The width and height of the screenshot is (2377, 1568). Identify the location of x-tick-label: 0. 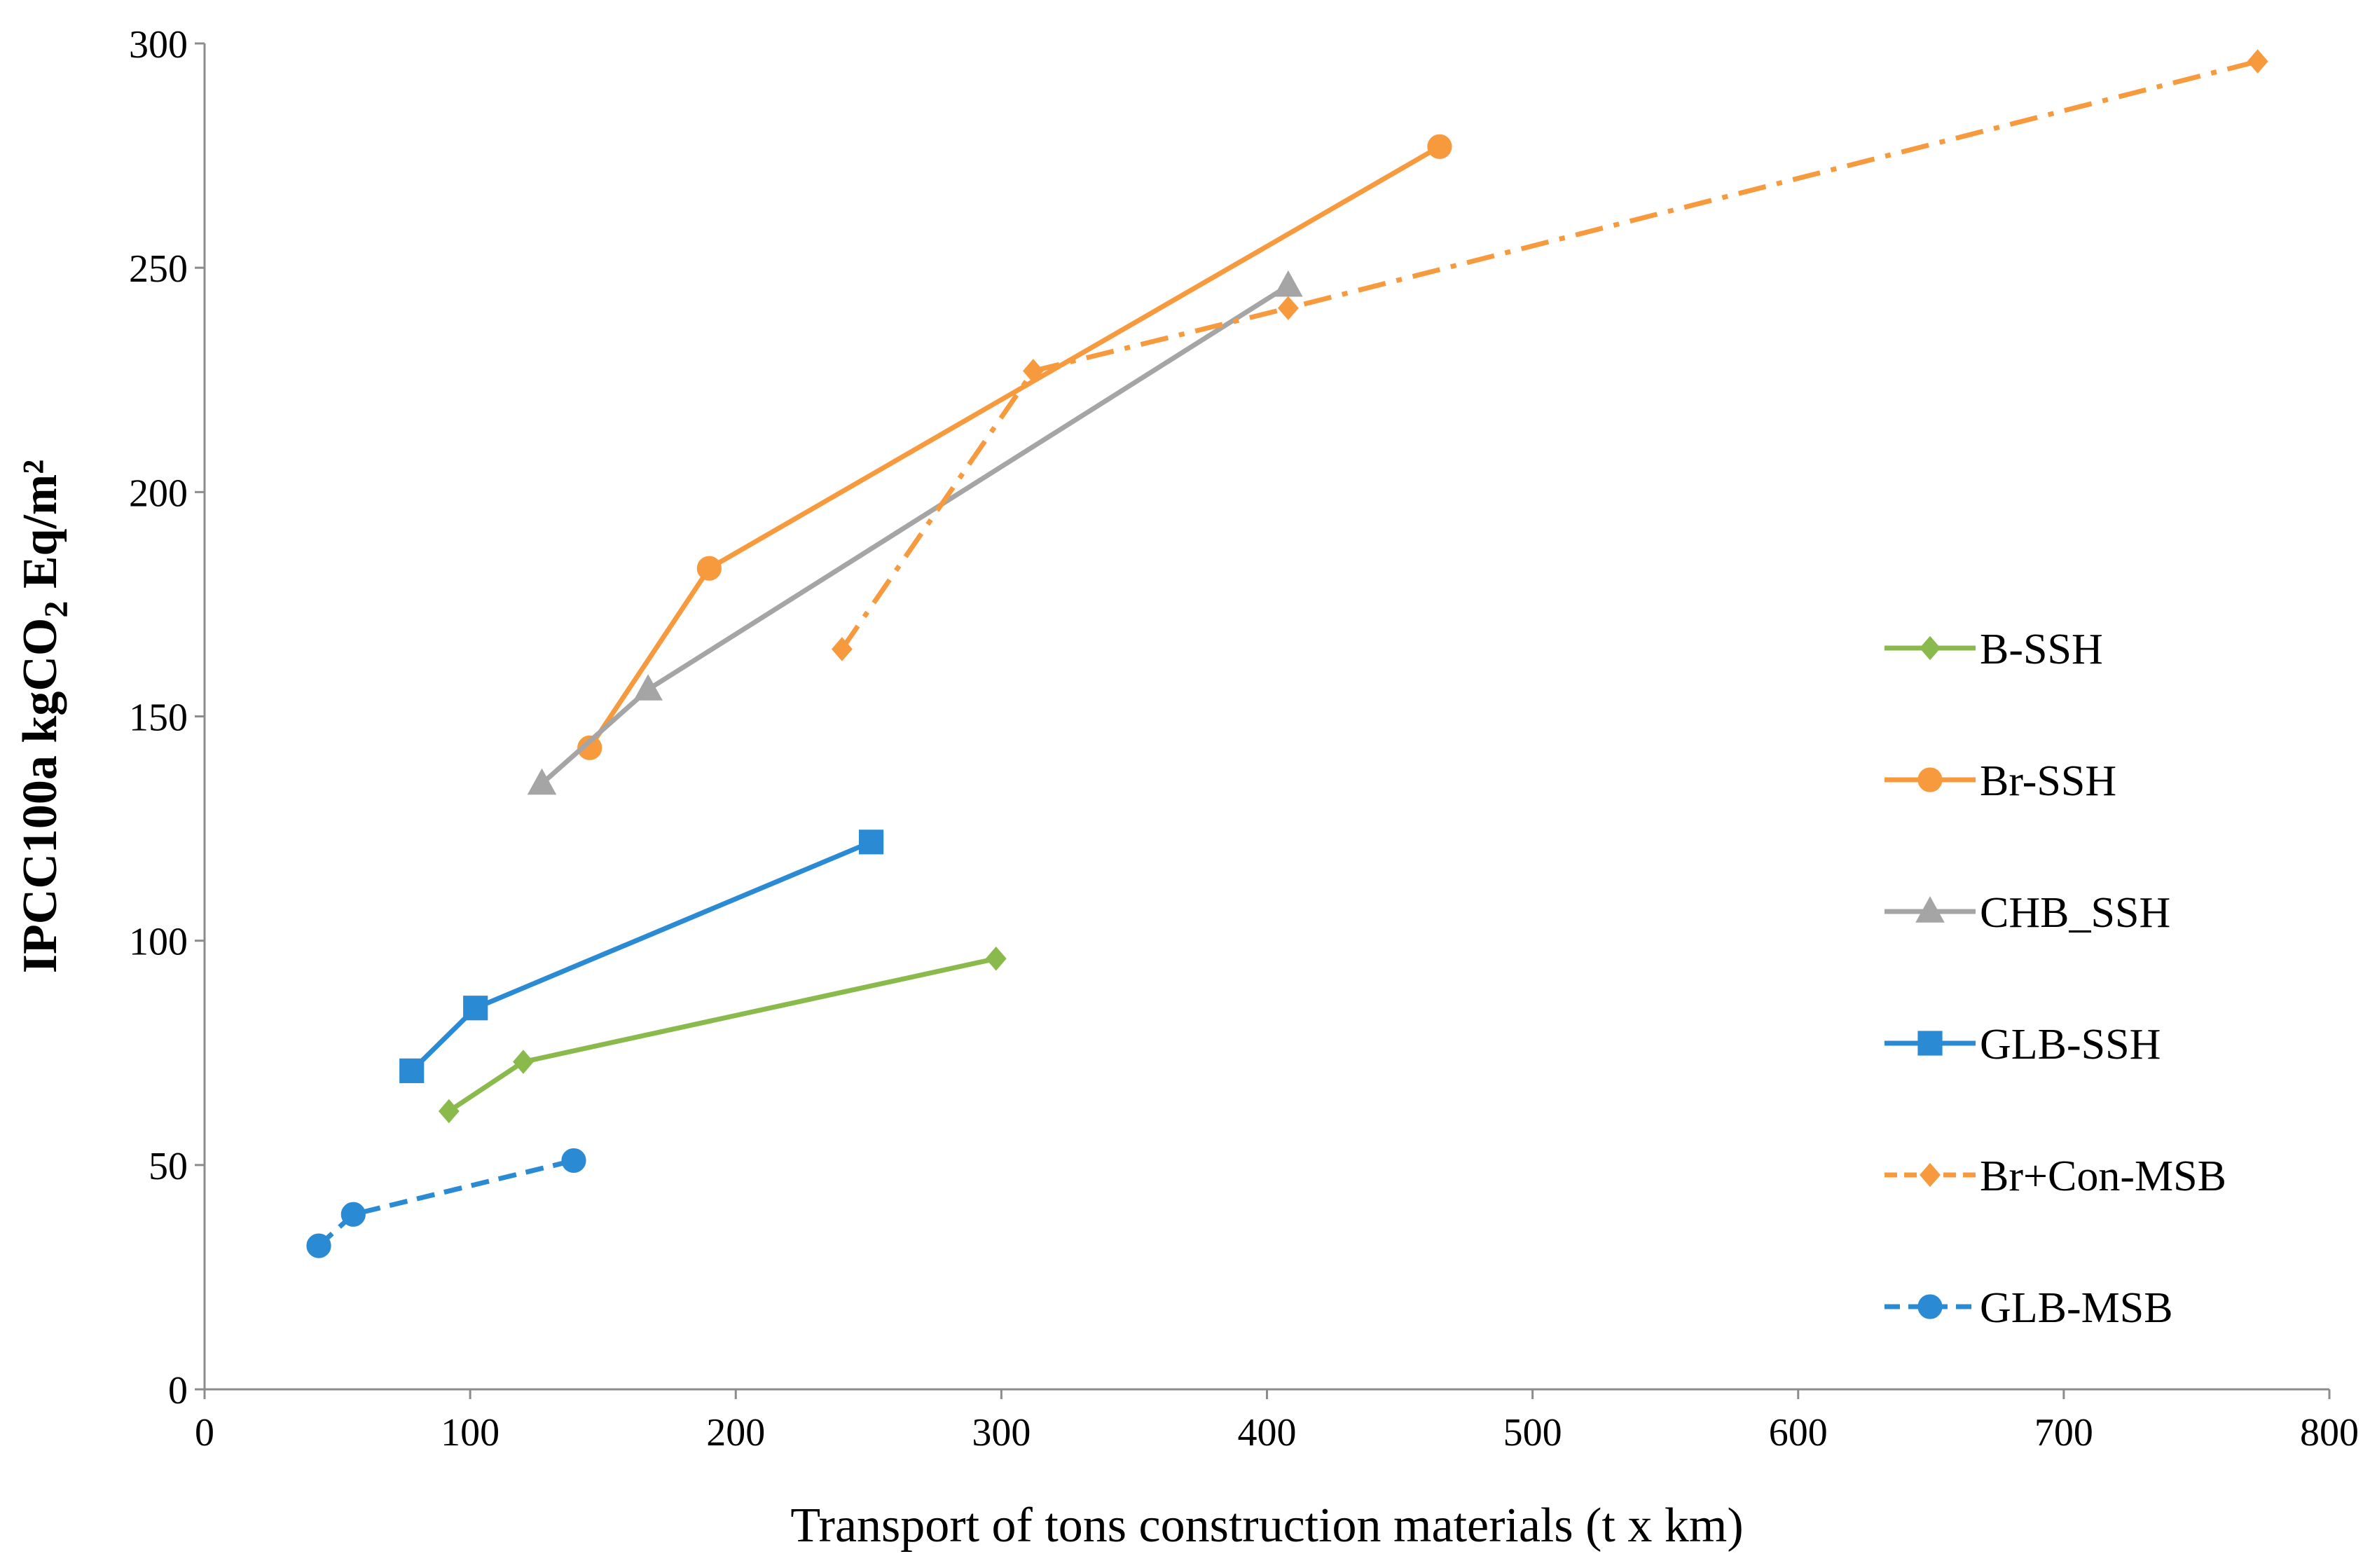
(204, 1432).